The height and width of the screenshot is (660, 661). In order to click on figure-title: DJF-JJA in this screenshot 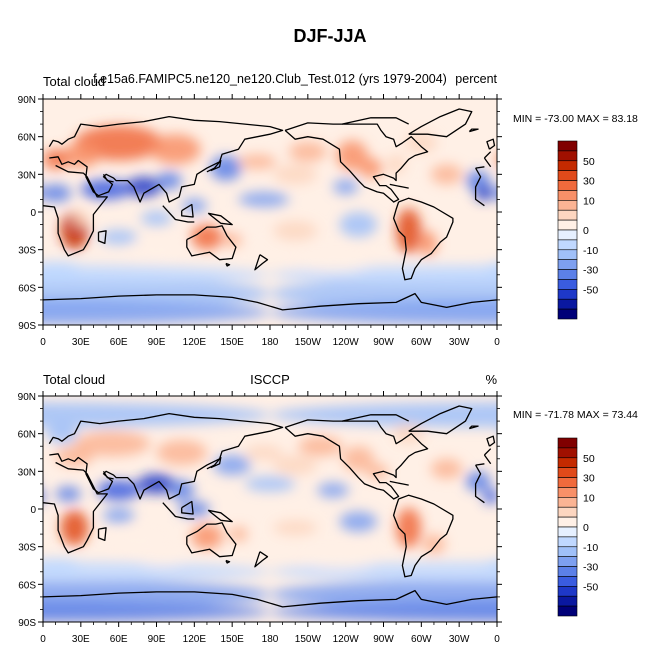, I will do `click(329, 36)`.